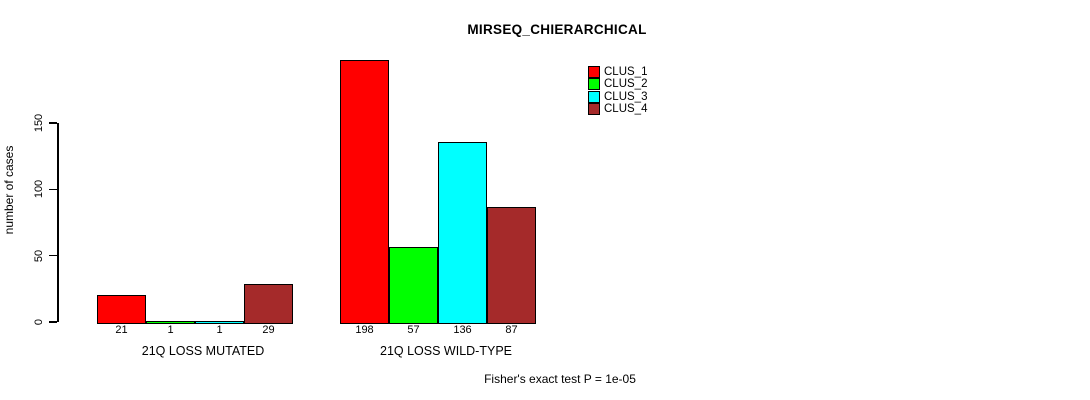  What do you see at coordinates (462, 330) in the screenshot?
I see `bar-value-label: 136` at bounding box center [462, 330].